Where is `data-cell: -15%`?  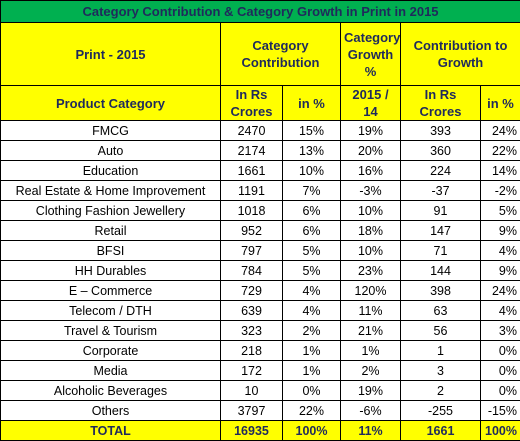 data-cell: -15% is located at coordinates (500, 411).